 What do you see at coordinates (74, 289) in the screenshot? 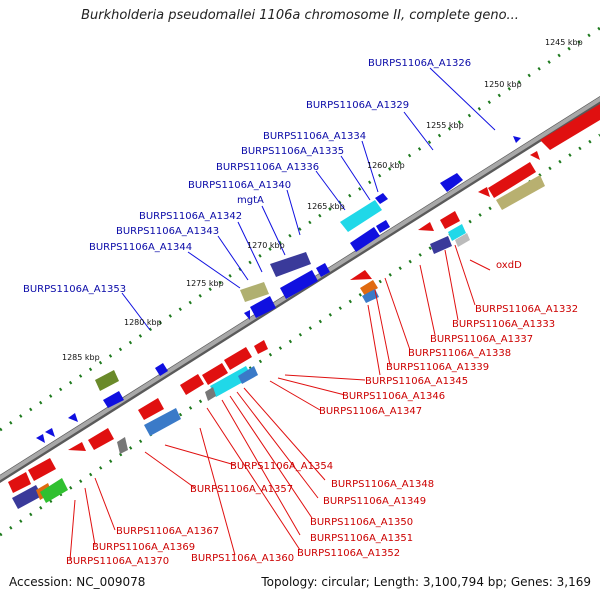
I see `gene-label: BURPS1106A_A1353` at bounding box center [74, 289].